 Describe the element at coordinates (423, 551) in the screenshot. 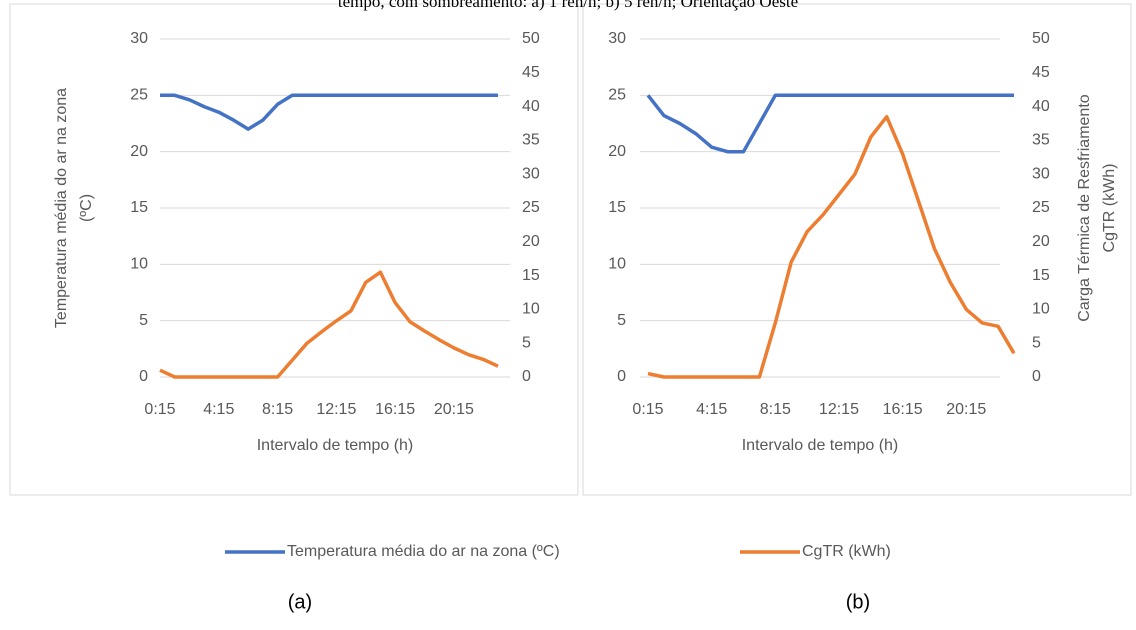

I see `legend-label: Temperatura média do ar na zona (ºC)` at that location.